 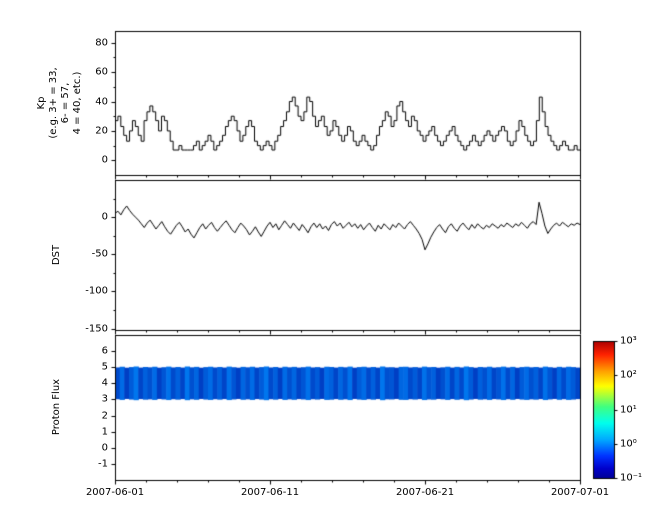 What do you see at coordinates (580, 492) in the screenshot?
I see `x-tick-label: 2007-07-01` at bounding box center [580, 492].